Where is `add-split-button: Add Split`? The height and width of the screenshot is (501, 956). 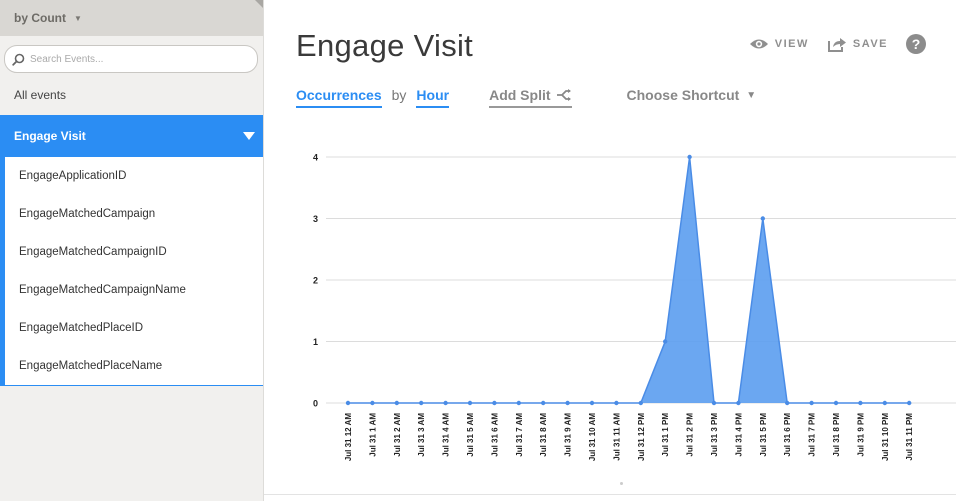 add-split-button: Add Split is located at coordinates (530, 97).